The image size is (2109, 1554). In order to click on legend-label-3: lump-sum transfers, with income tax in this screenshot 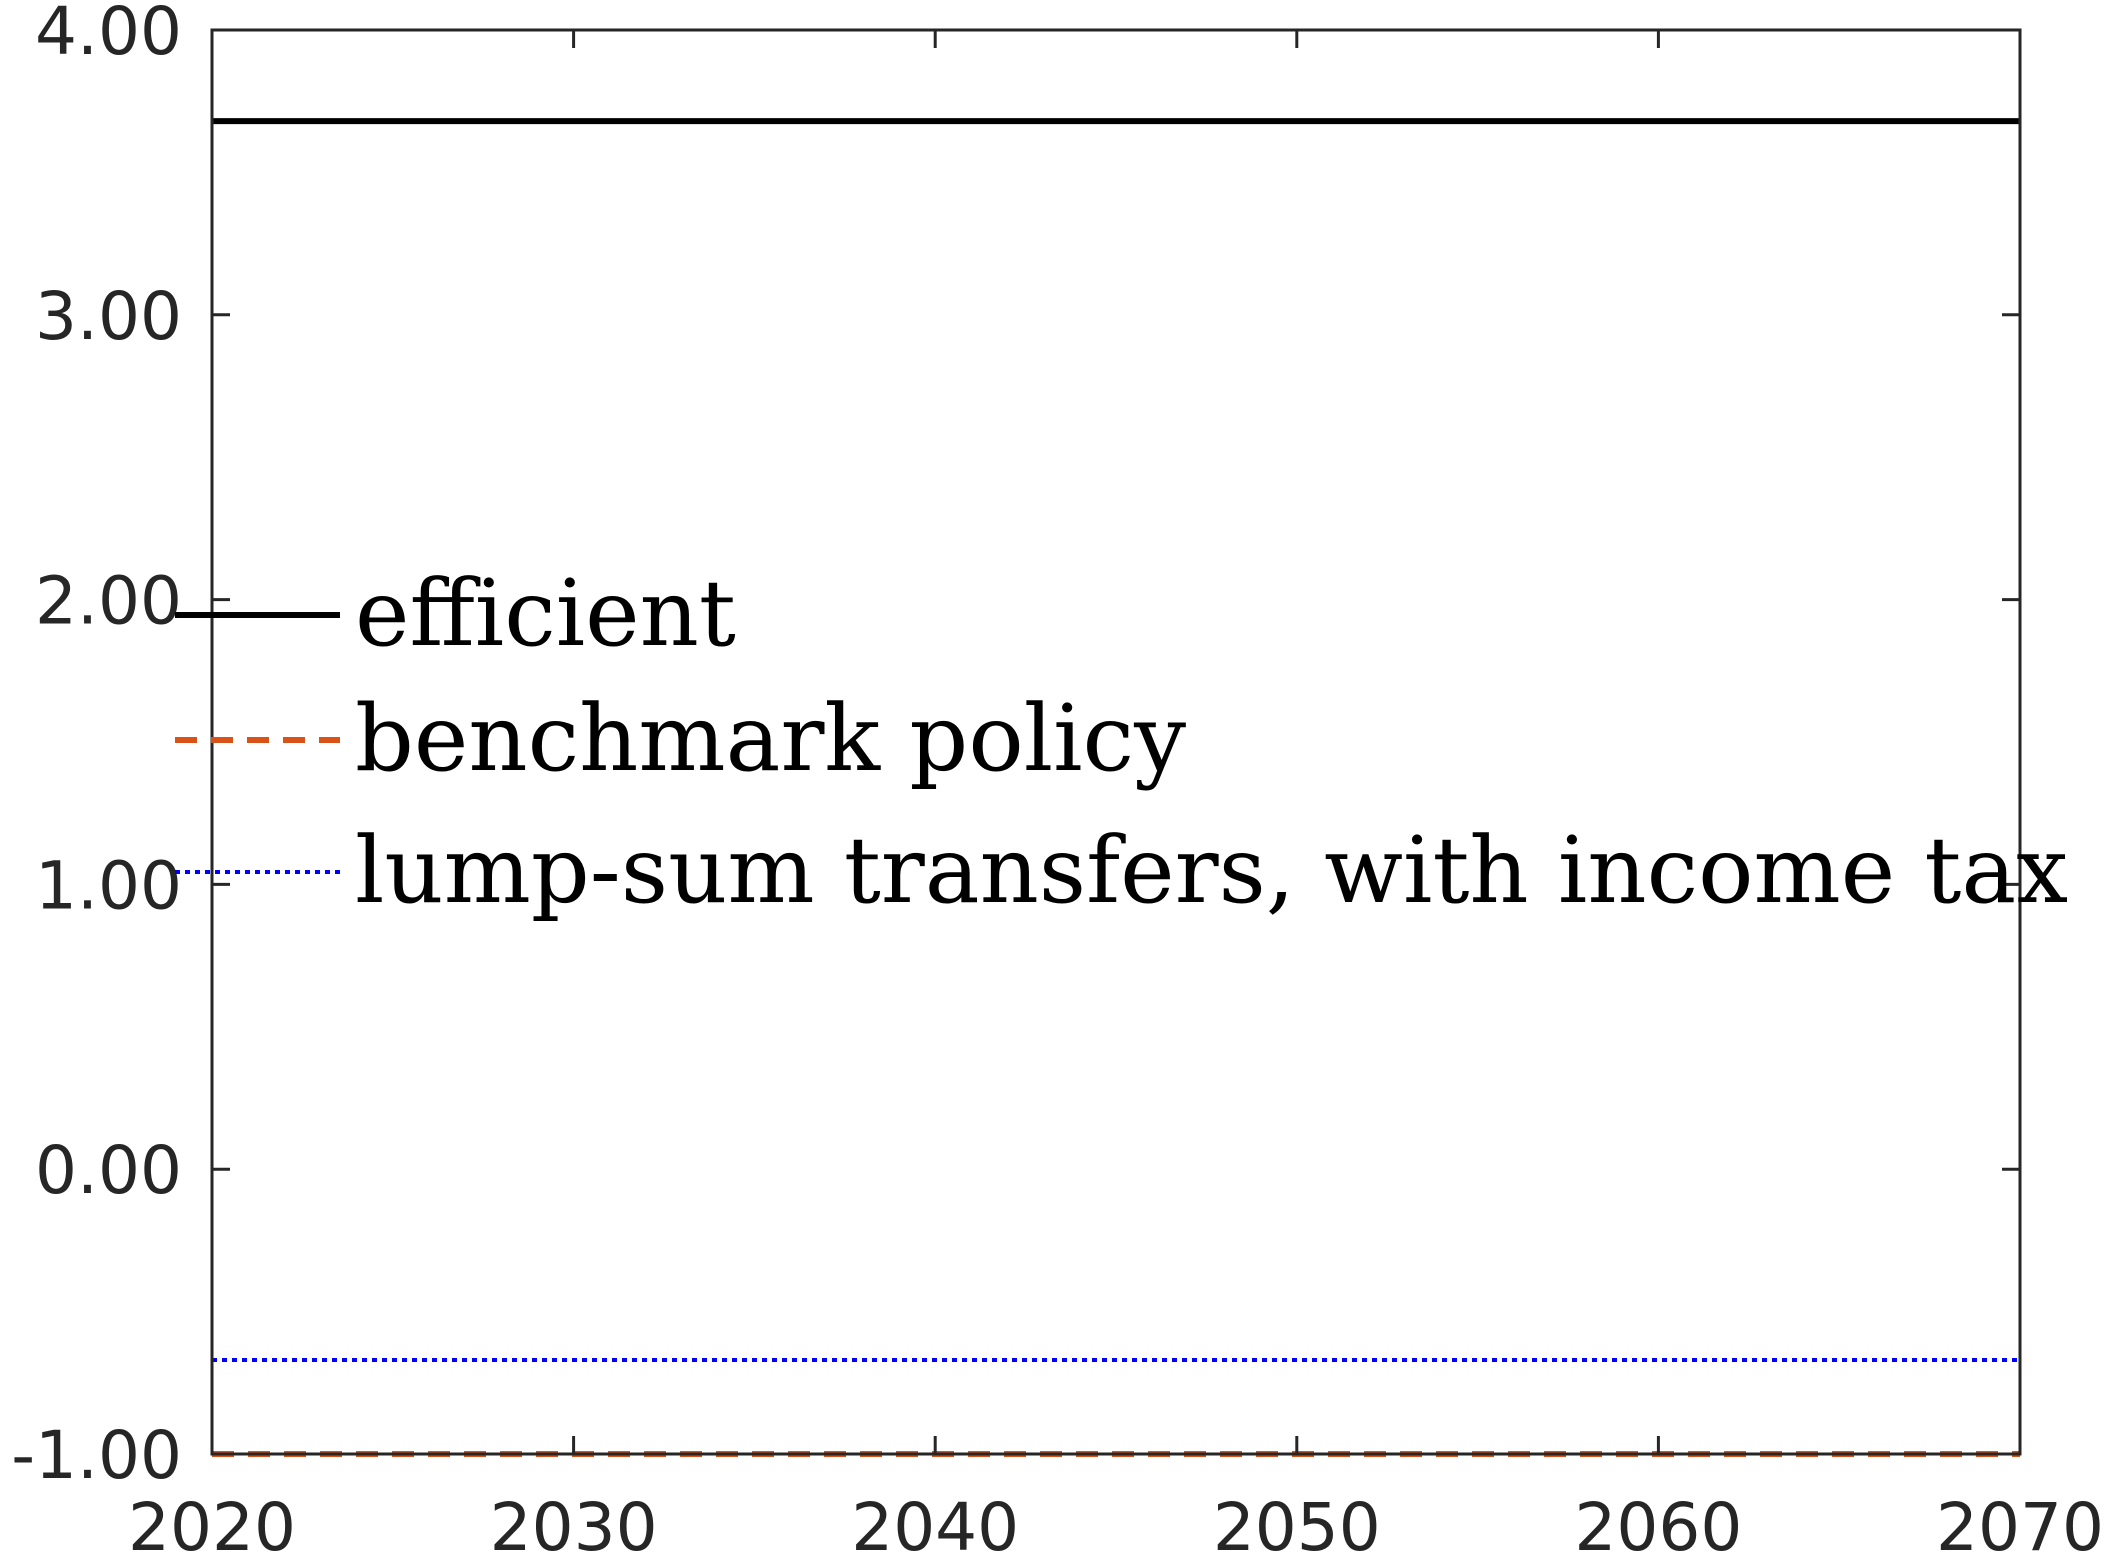, I will do `click(1211, 870)`.